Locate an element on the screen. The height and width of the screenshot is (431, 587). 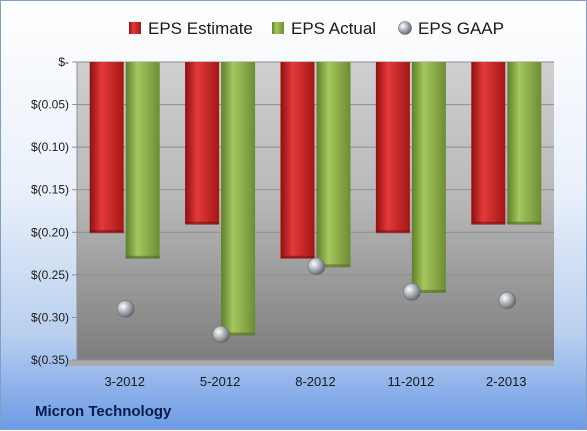
x-tick-label: 8-2012 is located at coordinates (315, 381).